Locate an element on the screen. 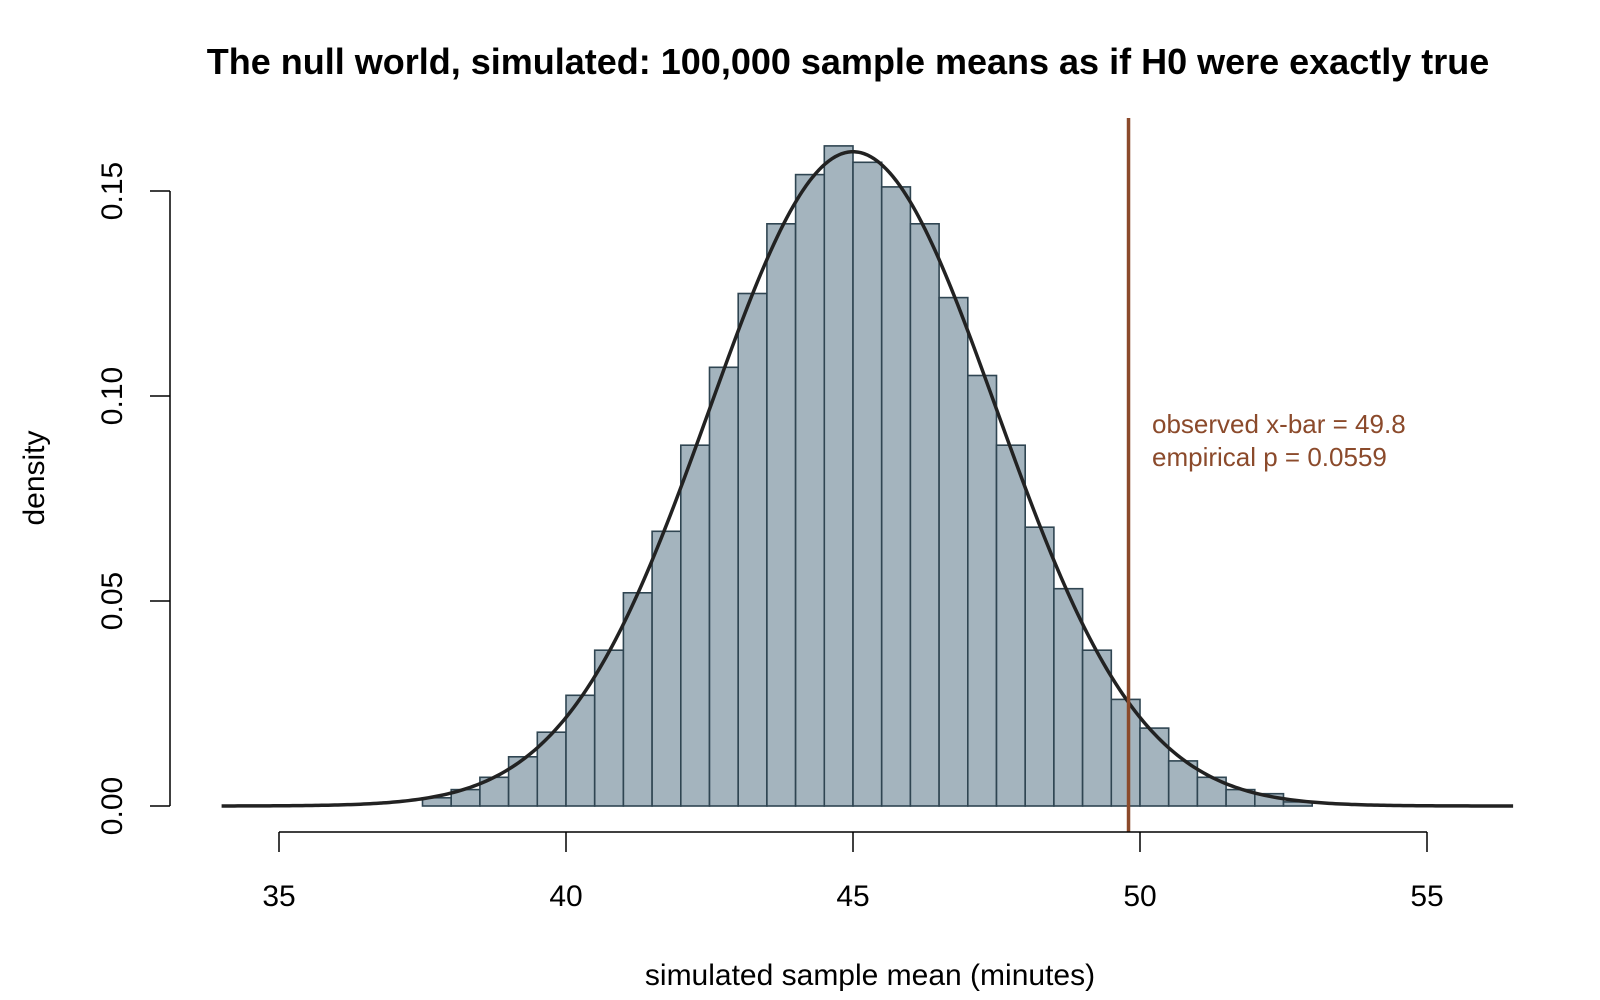 Image resolution: width=1600 pixels, height=1000 pixels. y-axis: 0.00 0.05 0.10 0.15 is located at coordinates (133, 498).